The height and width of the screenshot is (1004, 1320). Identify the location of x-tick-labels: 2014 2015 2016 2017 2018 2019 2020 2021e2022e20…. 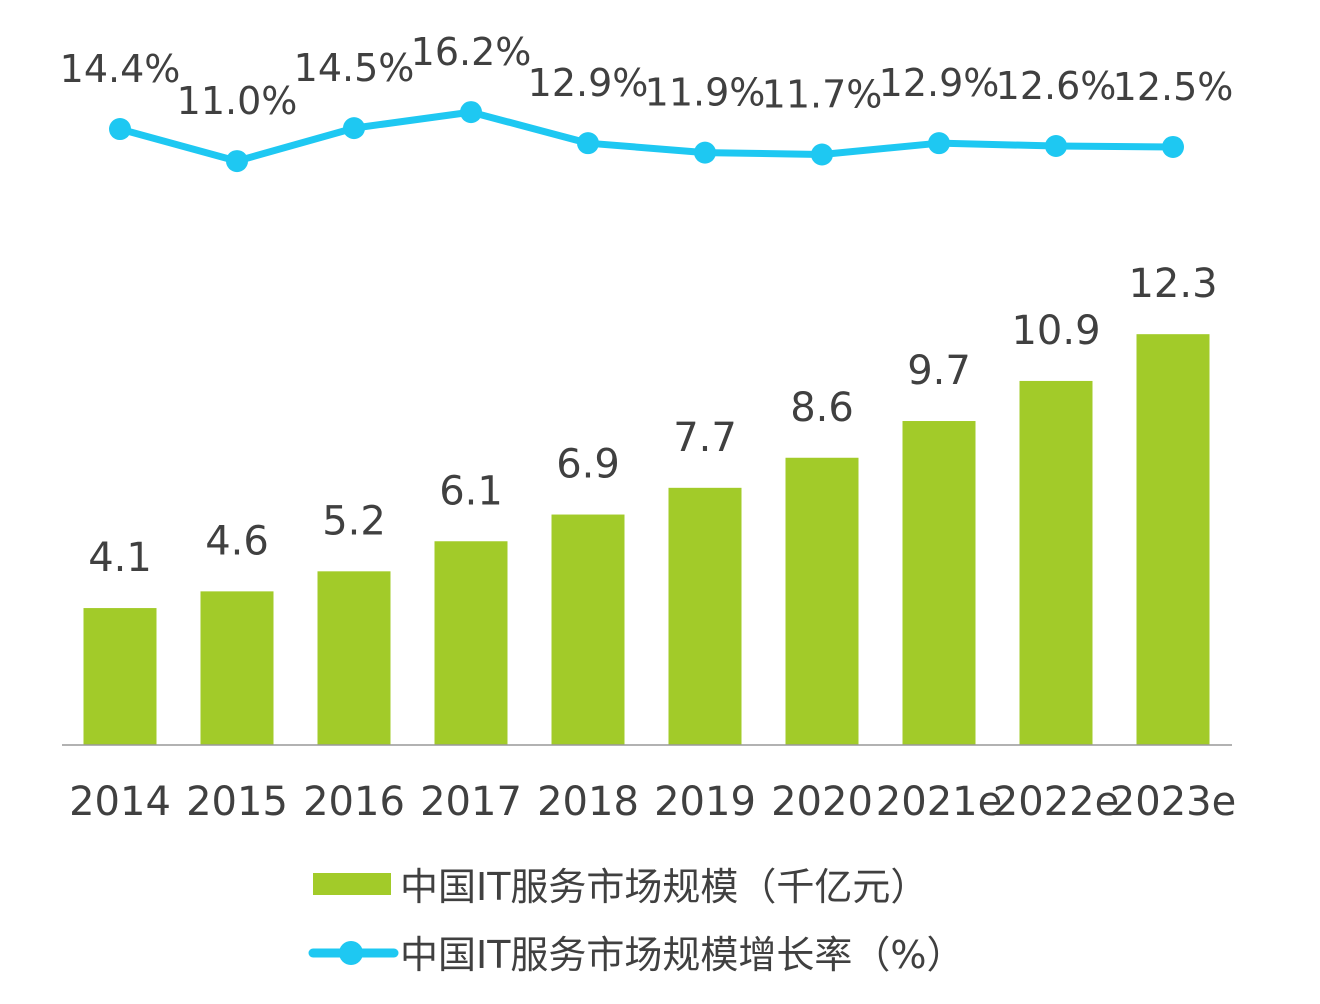
(652, 802).